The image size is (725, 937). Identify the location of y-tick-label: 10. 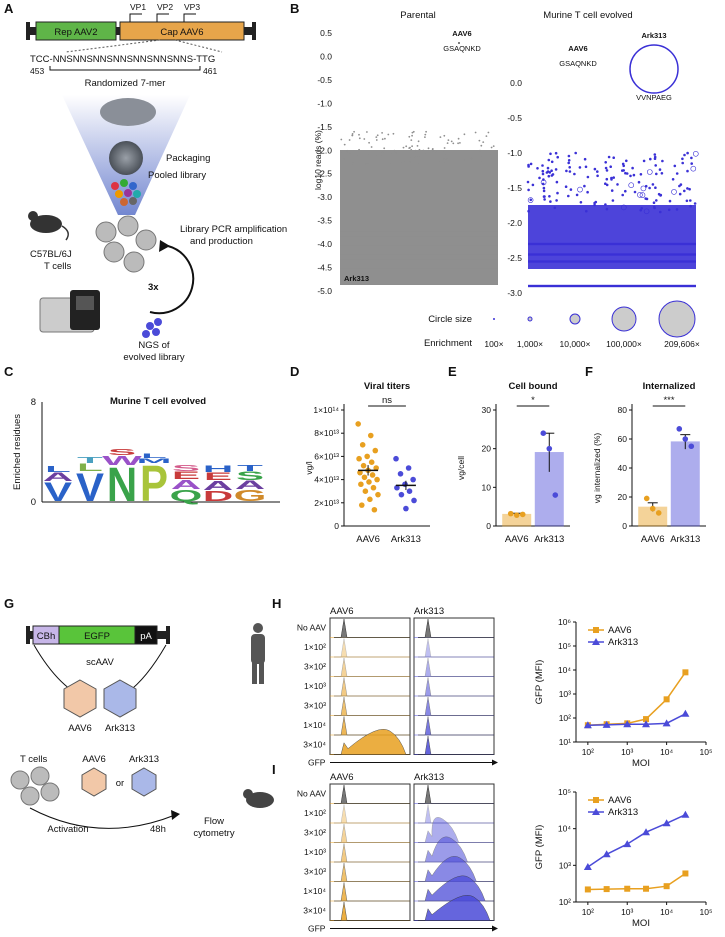
(487, 487).